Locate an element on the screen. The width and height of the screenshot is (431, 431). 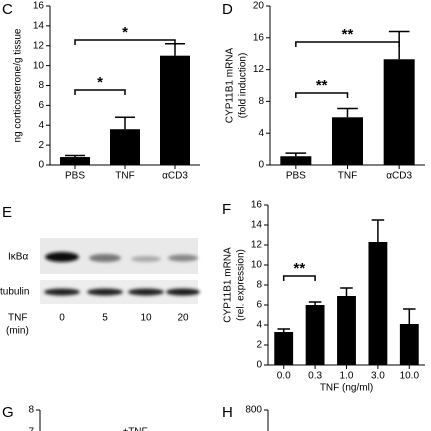
lane: 20 is located at coordinates (183, 318).